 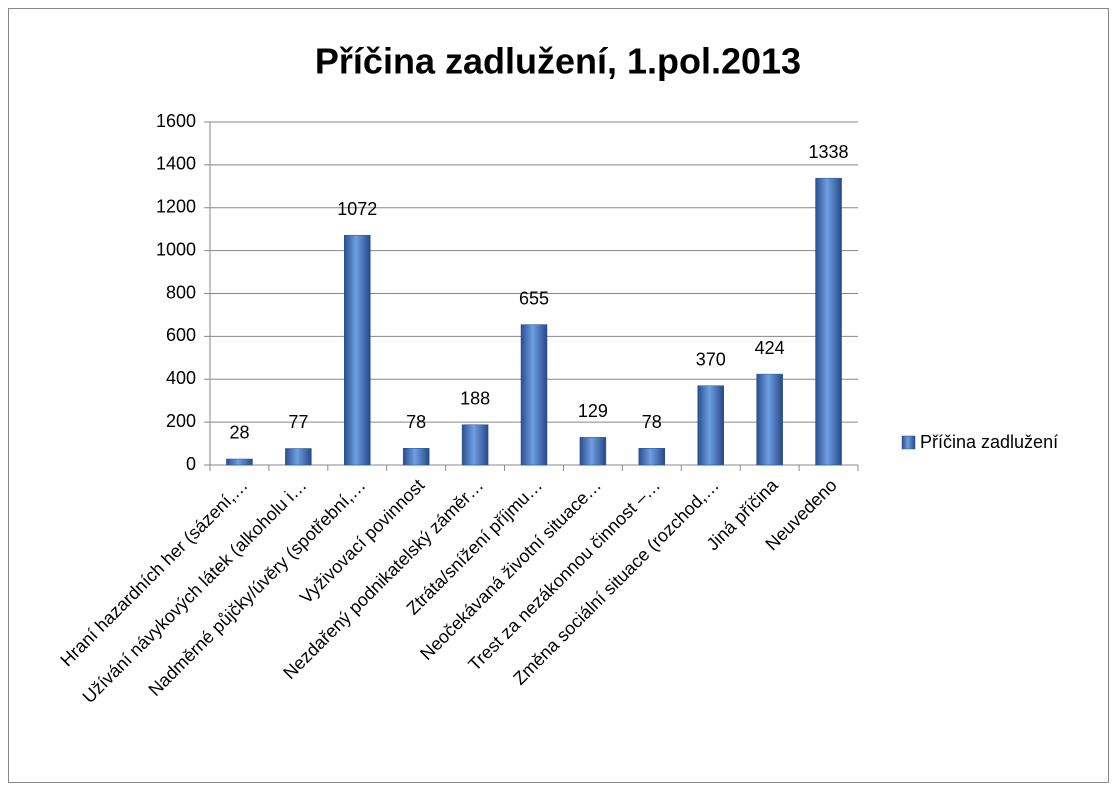 I want to click on data-label: 28, so click(x=239, y=433).